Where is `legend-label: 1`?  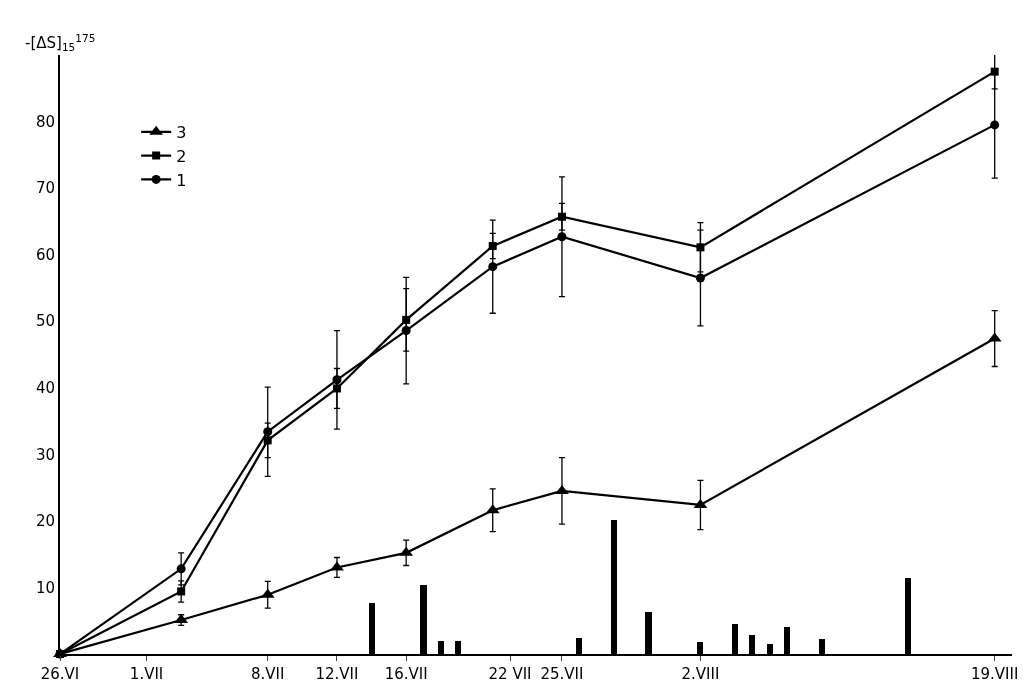 legend-label: 1 is located at coordinates (181, 180).